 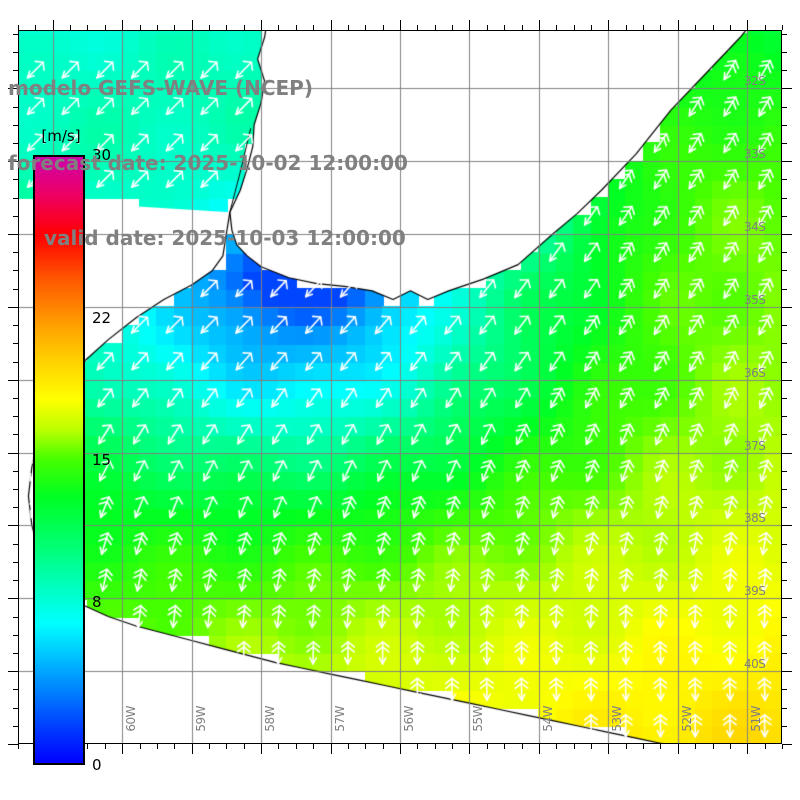 What do you see at coordinates (97, 602) in the screenshot?
I see `colorbar-tick-8: 8` at bounding box center [97, 602].